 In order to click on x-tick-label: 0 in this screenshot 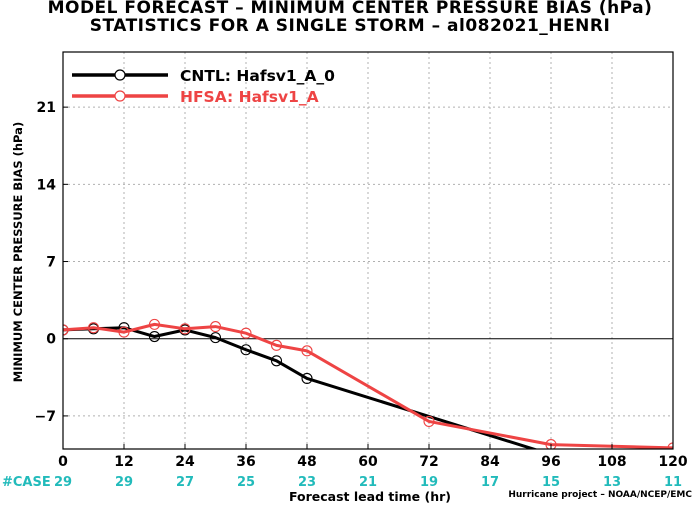, I will do `click(63, 462)`.